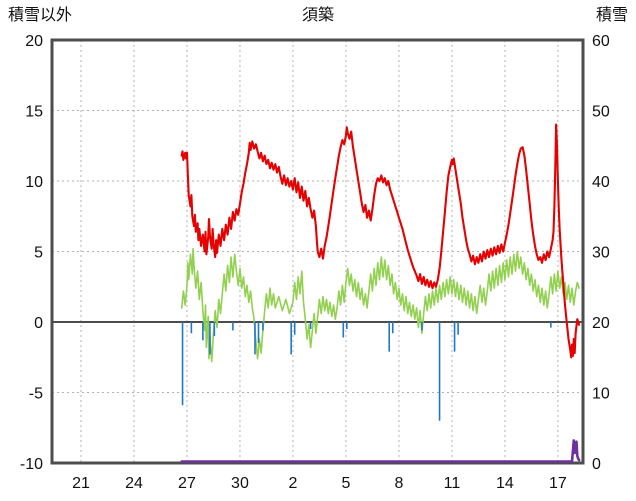 This screenshot has width=636, height=501. What do you see at coordinates (34, 112) in the screenshot?
I see `left-tick-label: 15` at bounding box center [34, 112].